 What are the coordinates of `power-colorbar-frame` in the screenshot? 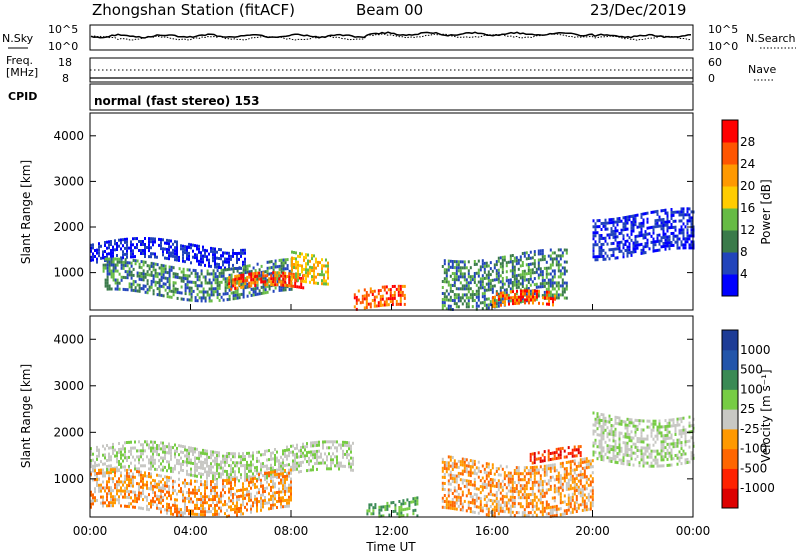 It's located at (730, 208).